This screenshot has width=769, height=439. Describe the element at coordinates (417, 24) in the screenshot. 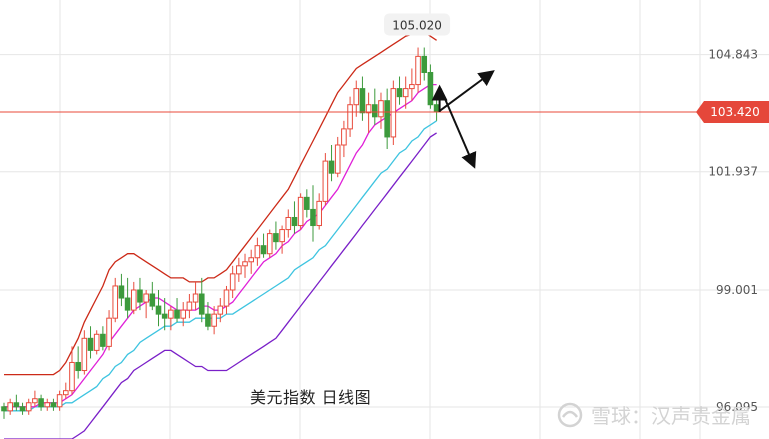

I see `high-label: 105.020` at that location.